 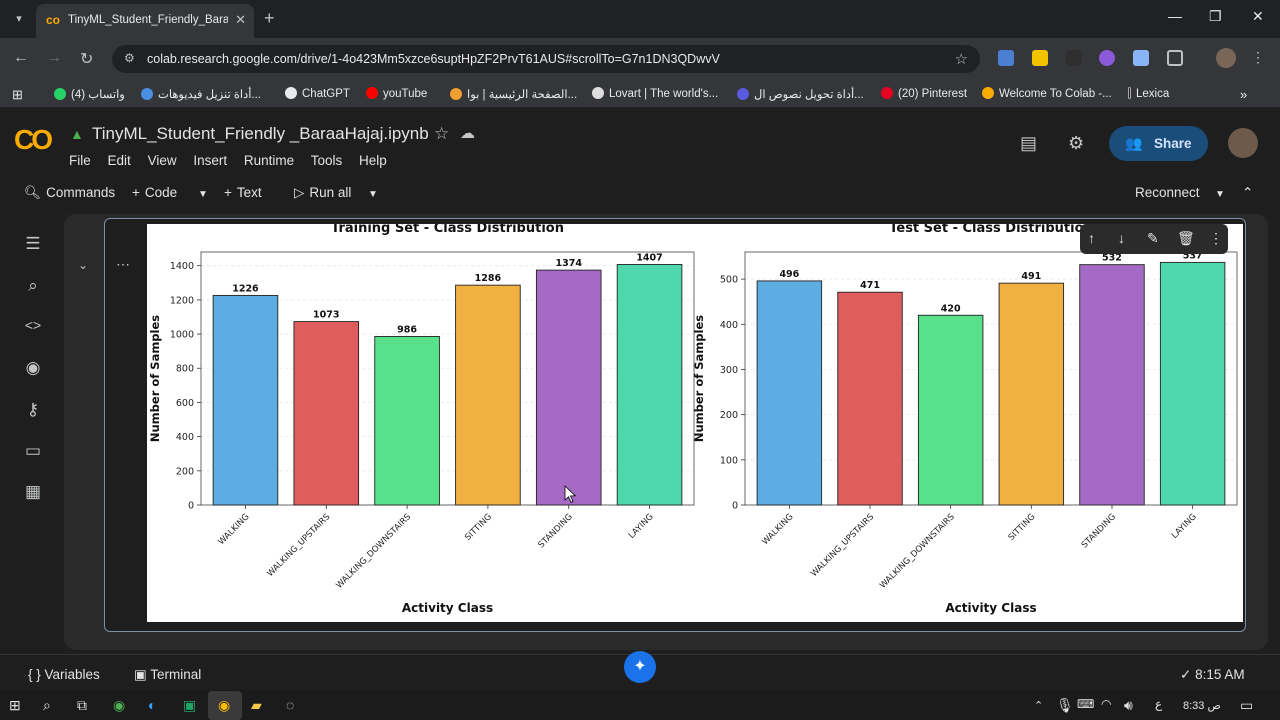 I want to click on run-all-dropdown-icon: ▼, so click(x=373, y=194).